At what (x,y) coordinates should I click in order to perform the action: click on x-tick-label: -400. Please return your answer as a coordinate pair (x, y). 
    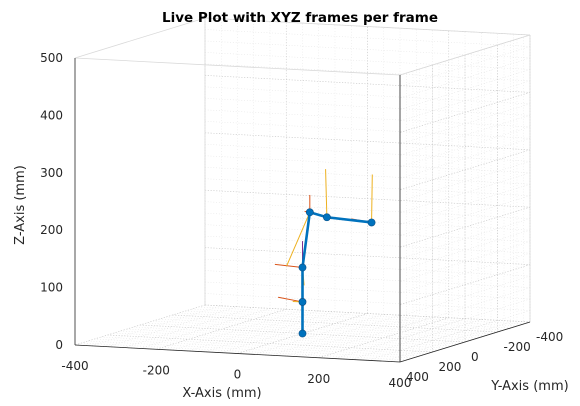
    Looking at the image, I should click on (74, 366).